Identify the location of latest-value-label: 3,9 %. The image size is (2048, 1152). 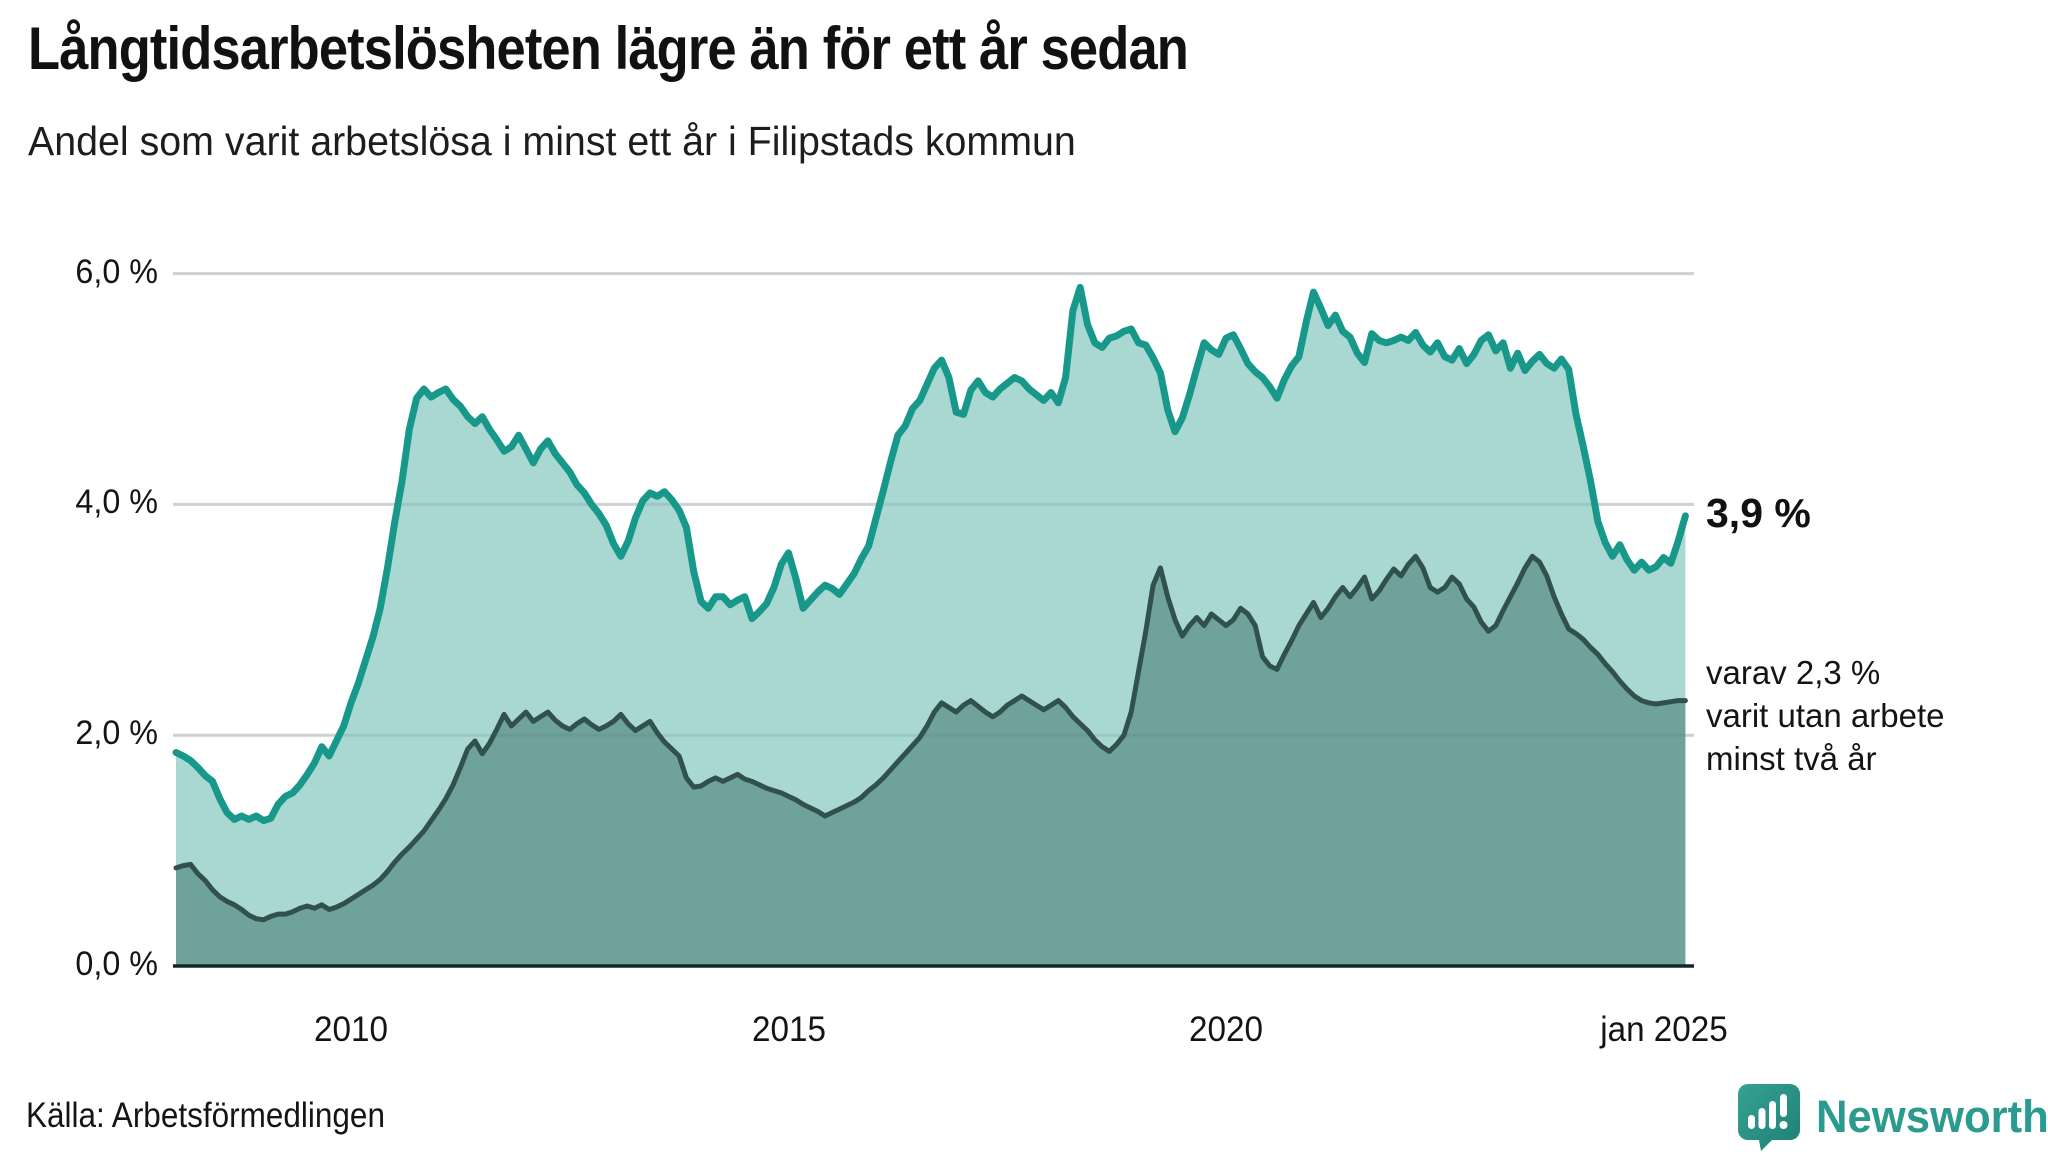
(1758, 512).